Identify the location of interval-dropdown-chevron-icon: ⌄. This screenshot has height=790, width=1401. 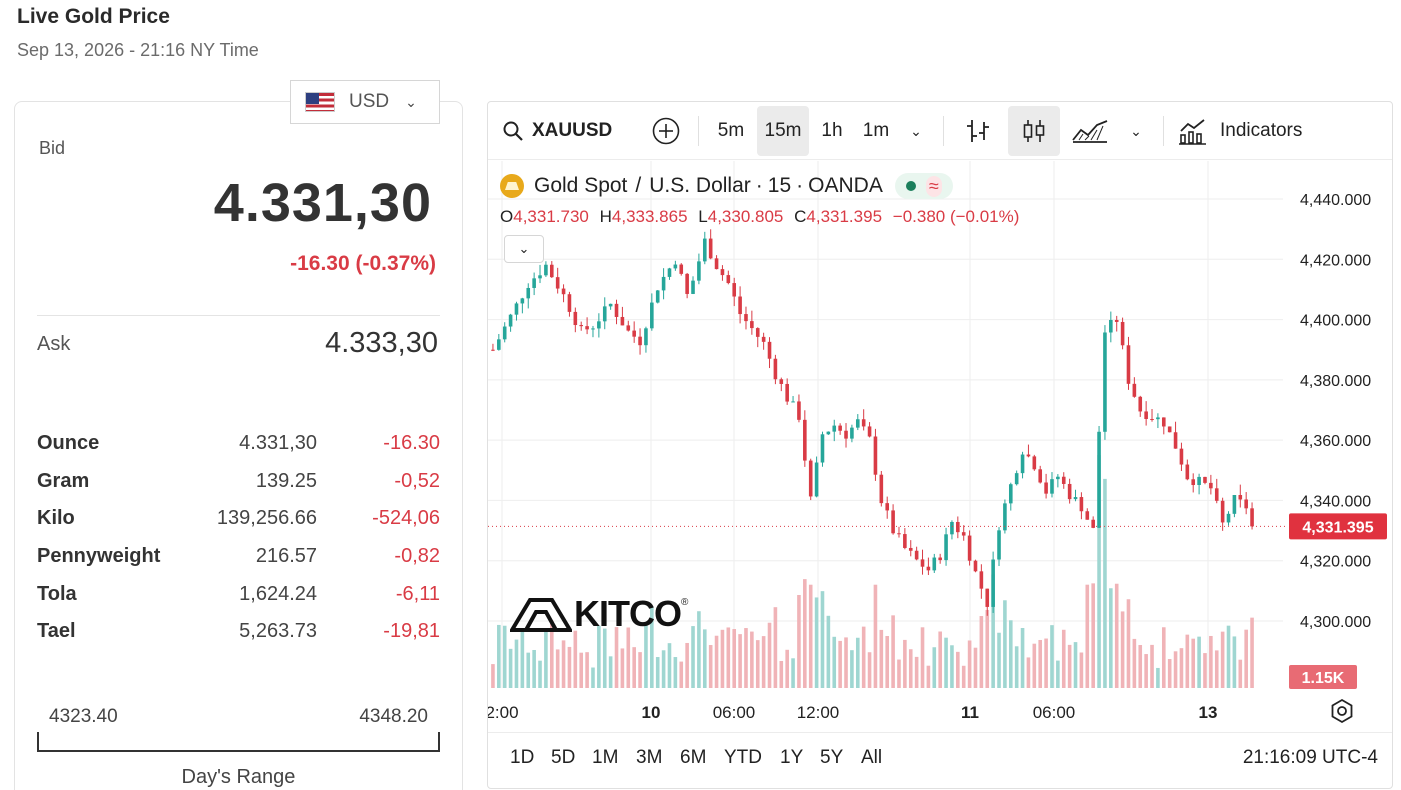
(916, 130).